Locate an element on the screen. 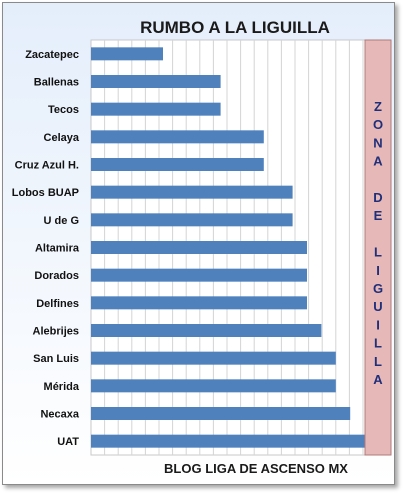  bar-necaxa is located at coordinates (221, 413).